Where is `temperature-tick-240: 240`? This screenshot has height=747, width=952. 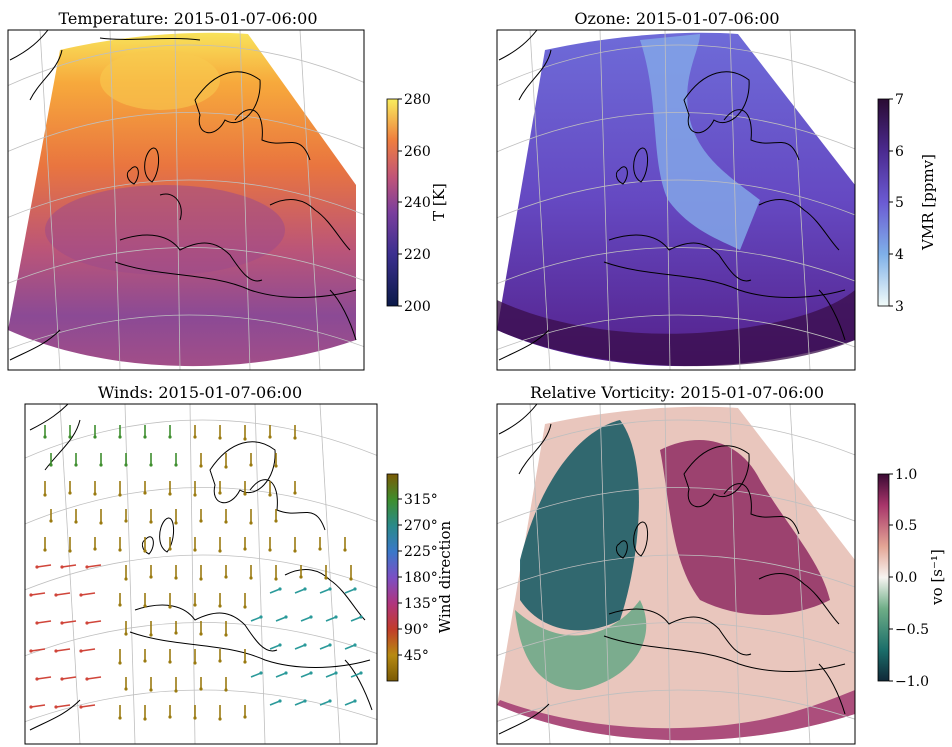 temperature-tick-240: 240 is located at coordinates (417, 203).